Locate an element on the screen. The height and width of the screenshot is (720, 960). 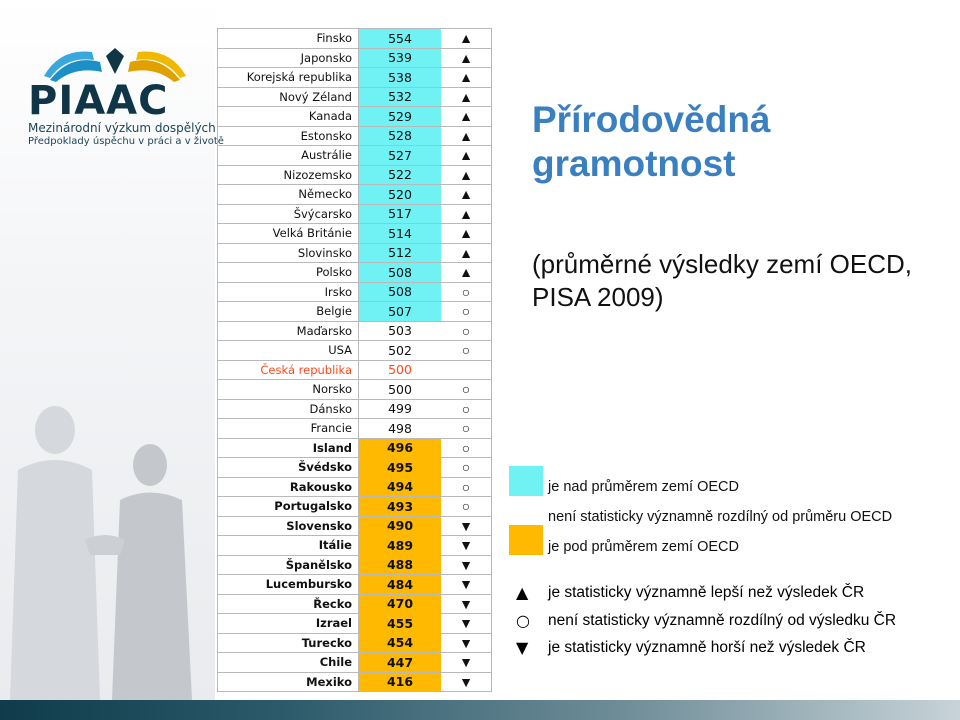
legend-text-above: je nad průměrem zemí OECD is located at coordinates (643, 487).